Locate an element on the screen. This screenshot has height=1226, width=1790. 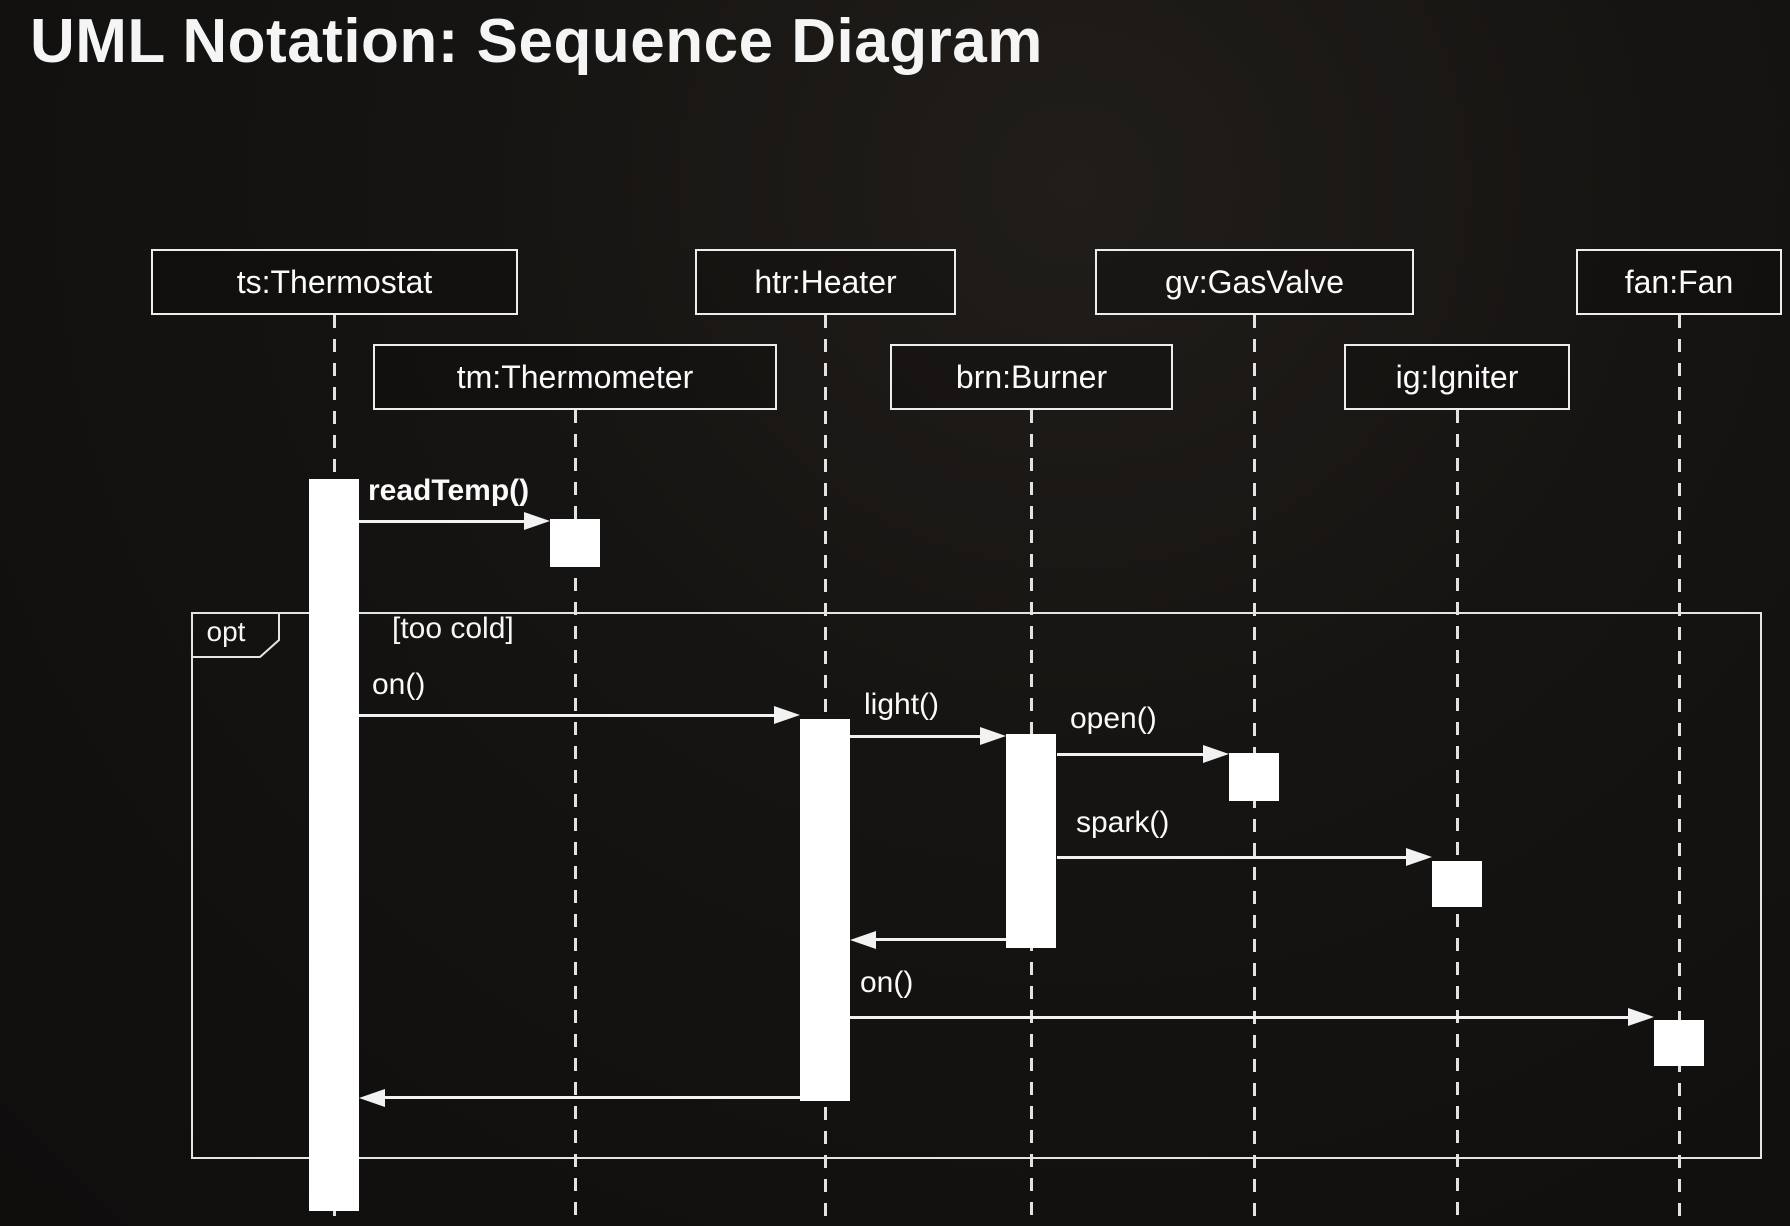
lifeline-head-fan-fan: fan:Fan is located at coordinates (1679, 282).